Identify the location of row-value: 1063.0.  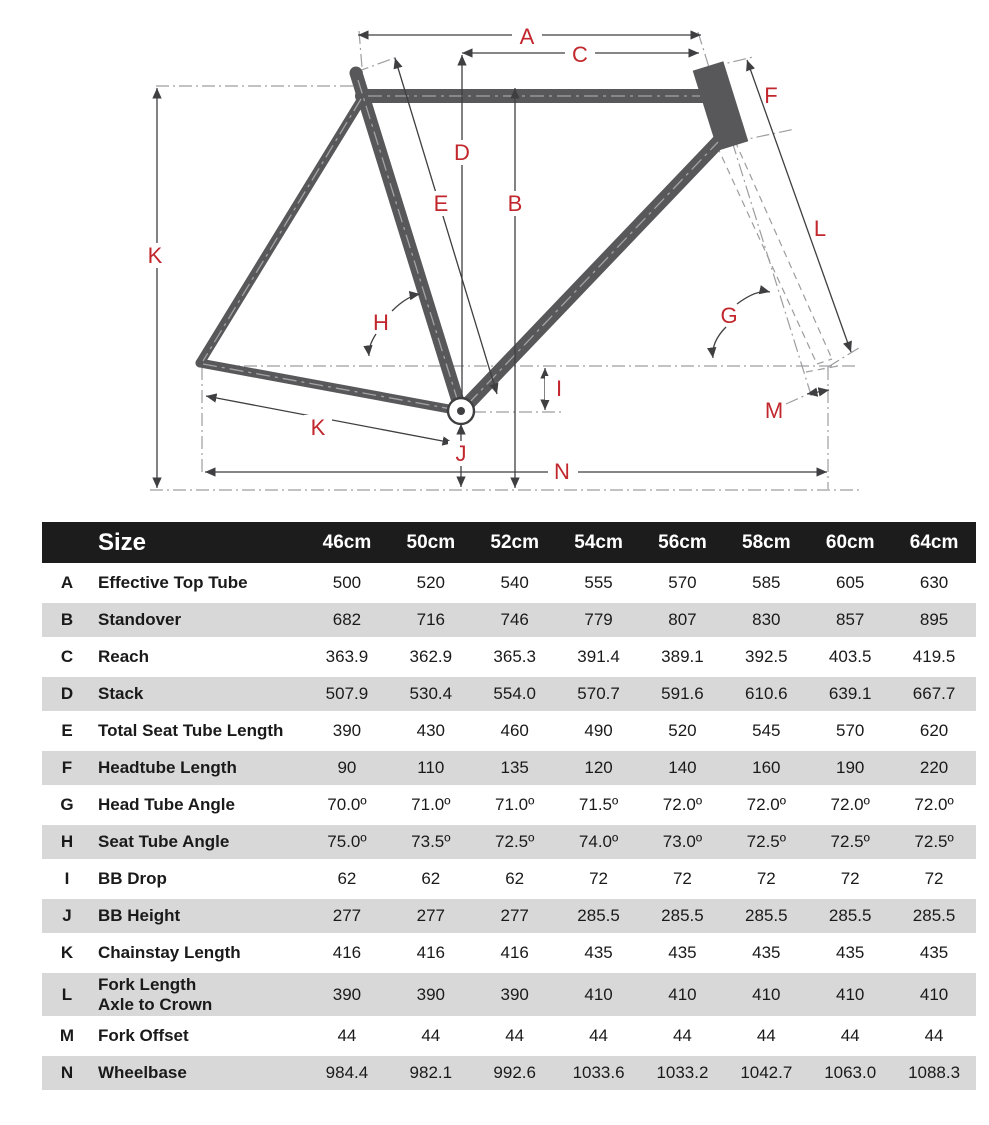
(850, 1073).